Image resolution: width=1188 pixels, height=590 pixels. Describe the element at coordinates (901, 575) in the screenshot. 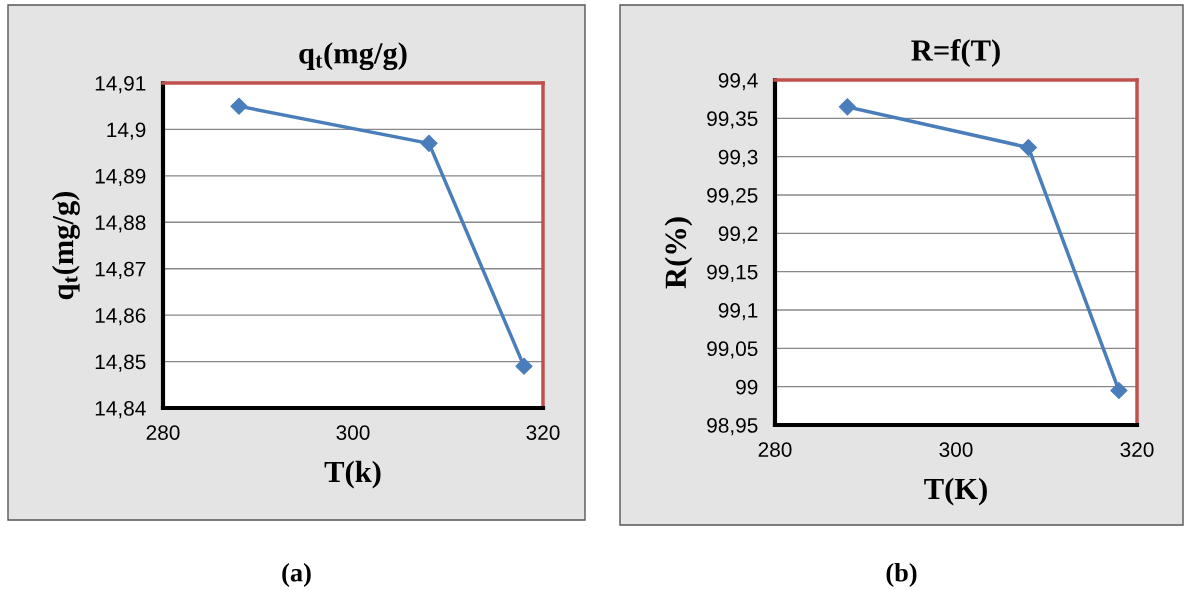

I see `text: (b)` at that location.